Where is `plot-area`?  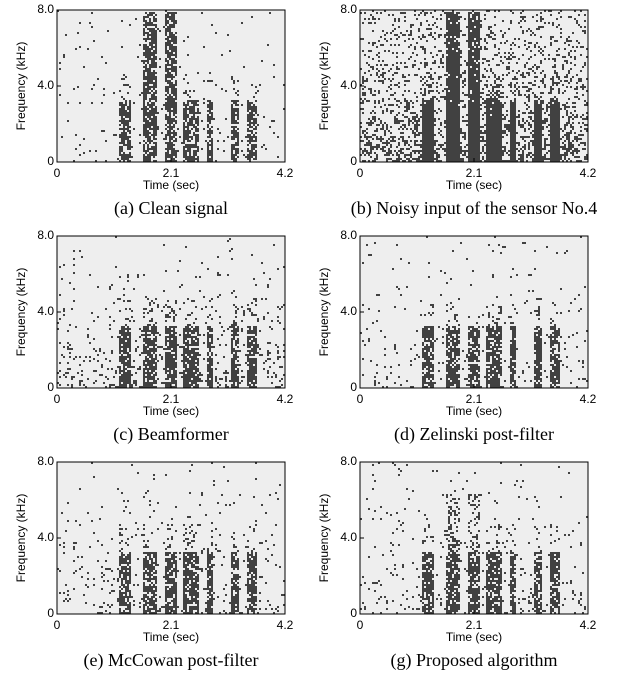 plot-area is located at coordinates (474, 312).